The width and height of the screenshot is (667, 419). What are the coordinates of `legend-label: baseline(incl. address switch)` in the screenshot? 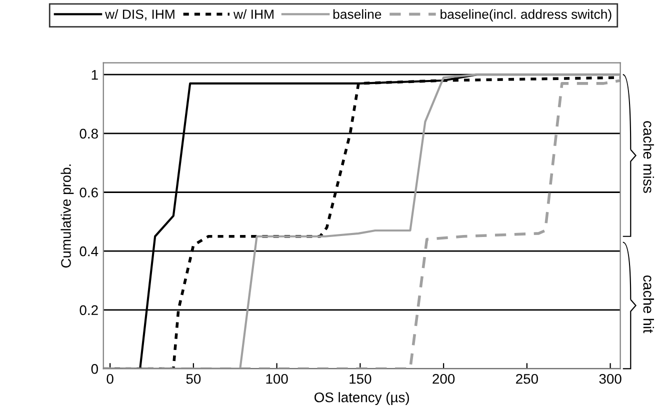 It's located at (526, 15).